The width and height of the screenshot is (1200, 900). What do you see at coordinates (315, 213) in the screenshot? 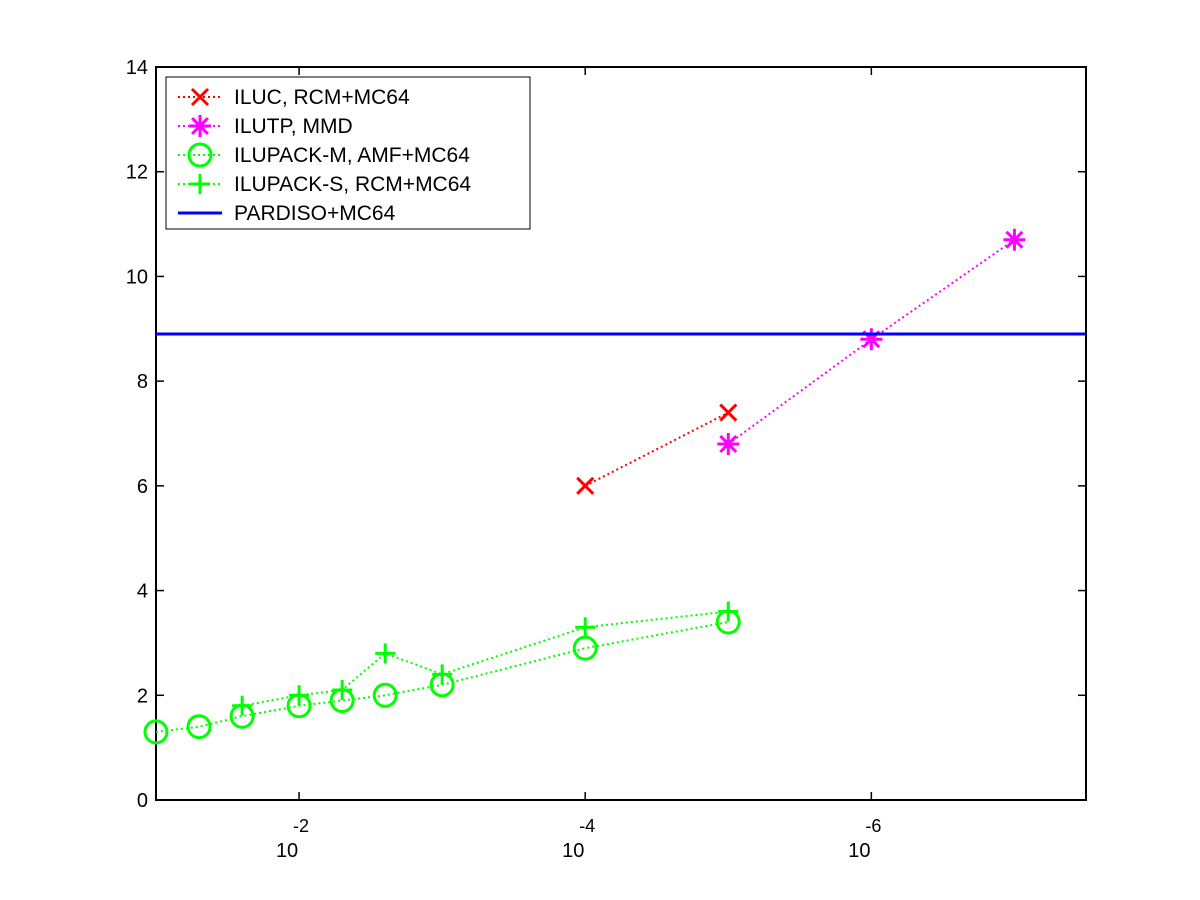
I see `legend-label: PARDISO+MC64` at bounding box center [315, 213].